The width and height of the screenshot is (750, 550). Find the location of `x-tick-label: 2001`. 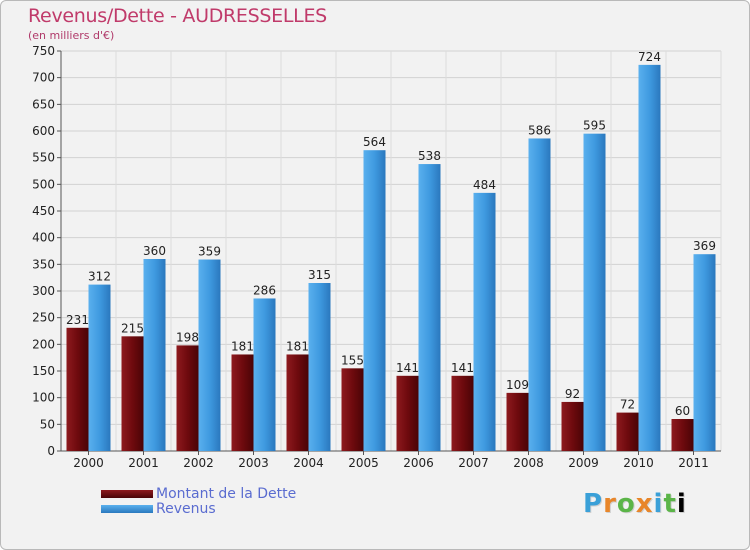

x-tick-label: 2001 is located at coordinates (143, 463).